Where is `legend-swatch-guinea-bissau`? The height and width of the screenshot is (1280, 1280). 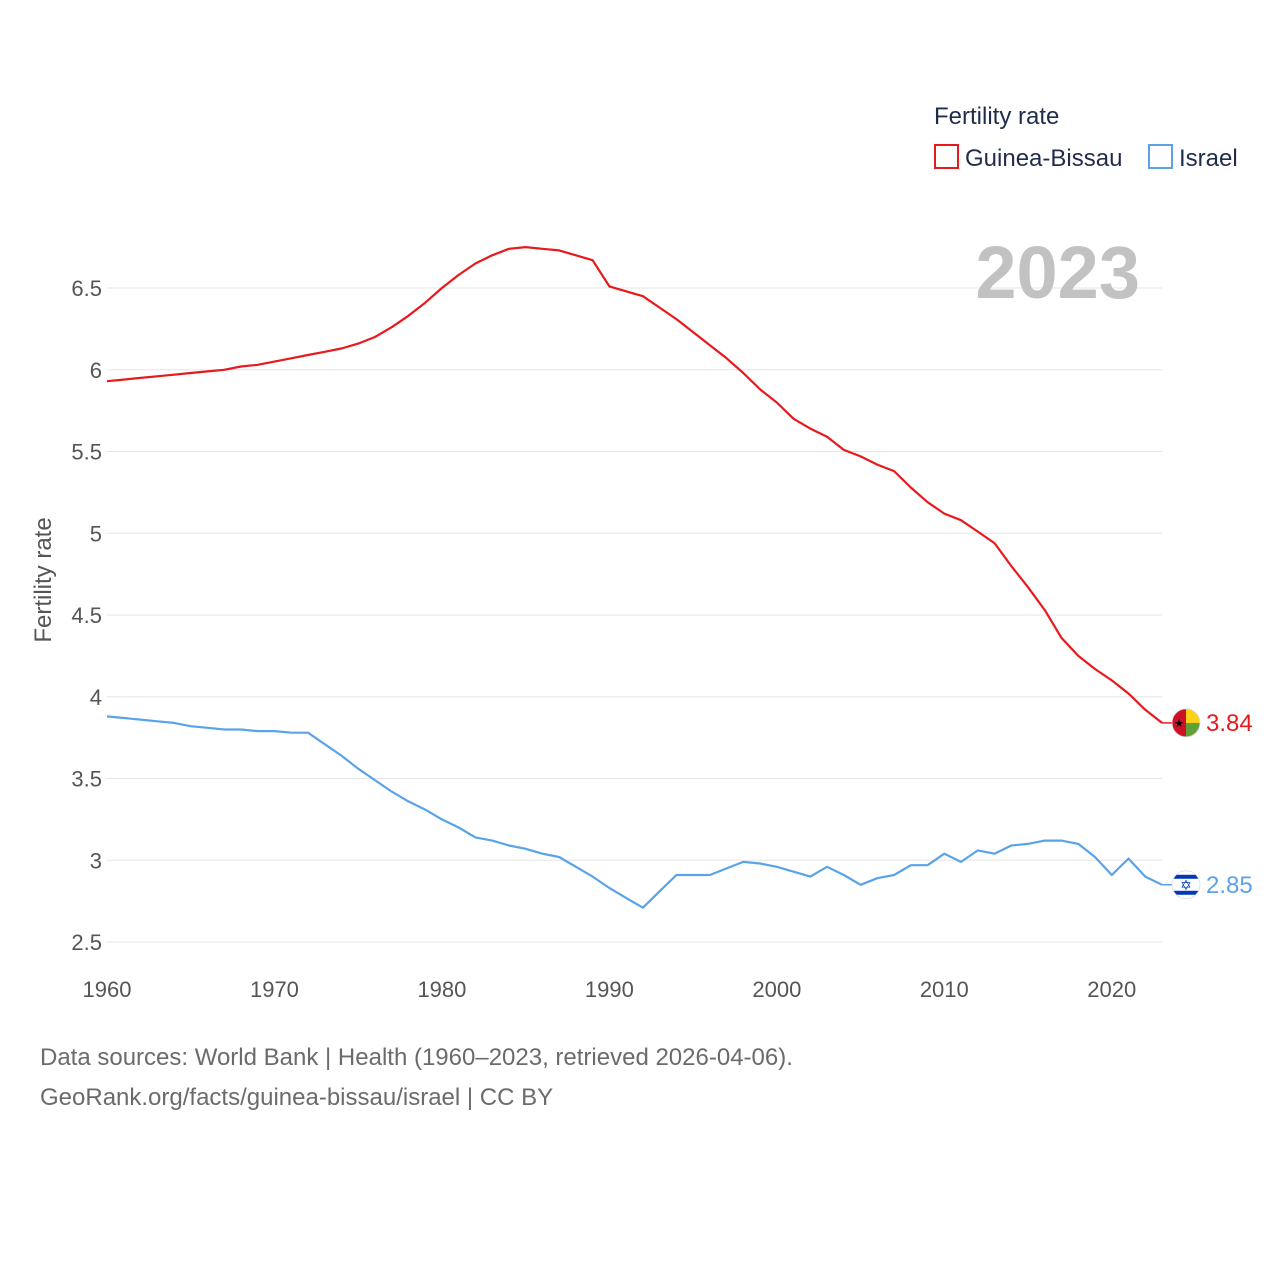
legend-swatch-guinea-bissau is located at coordinates (946, 156).